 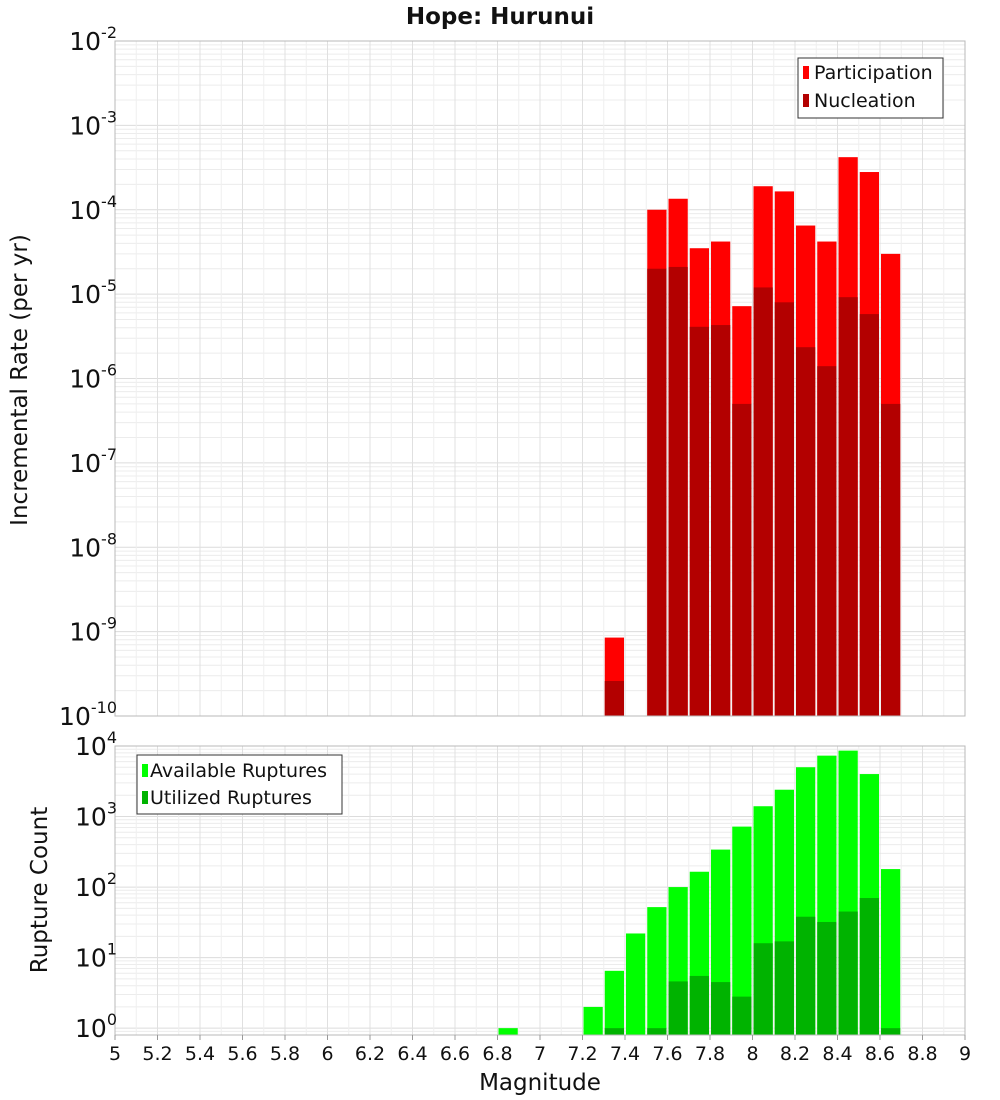 What do you see at coordinates (157, 1054) in the screenshot?
I see `x-tick-label: 5.2` at bounding box center [157, 1054].